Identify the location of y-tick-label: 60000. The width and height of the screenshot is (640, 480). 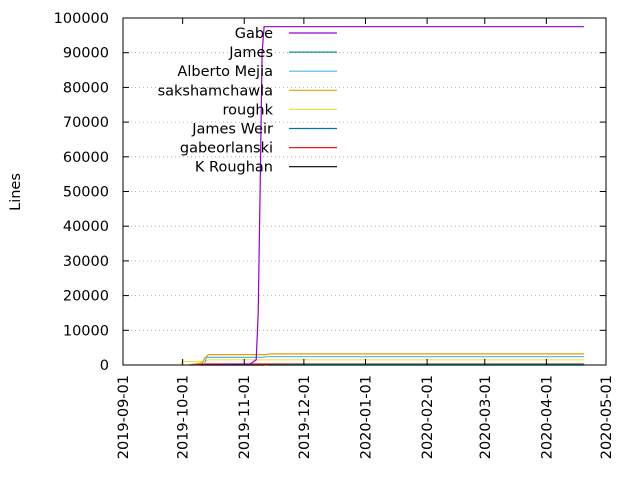
(86, 158).